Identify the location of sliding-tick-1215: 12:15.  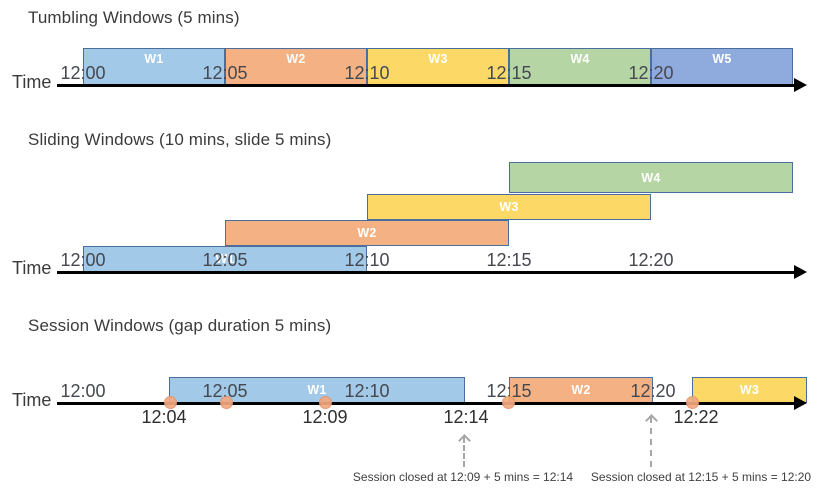
(509, 260).